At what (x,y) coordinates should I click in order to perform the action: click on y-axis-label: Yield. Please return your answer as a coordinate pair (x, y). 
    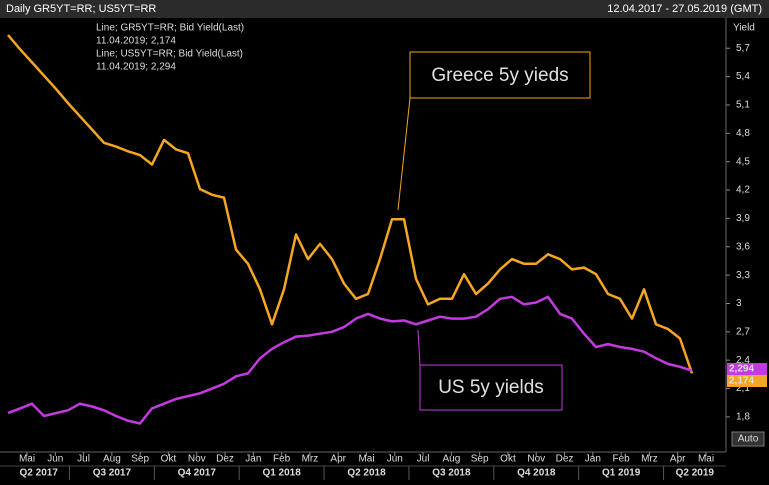
    Looking at the image, I should click on (744, 28).